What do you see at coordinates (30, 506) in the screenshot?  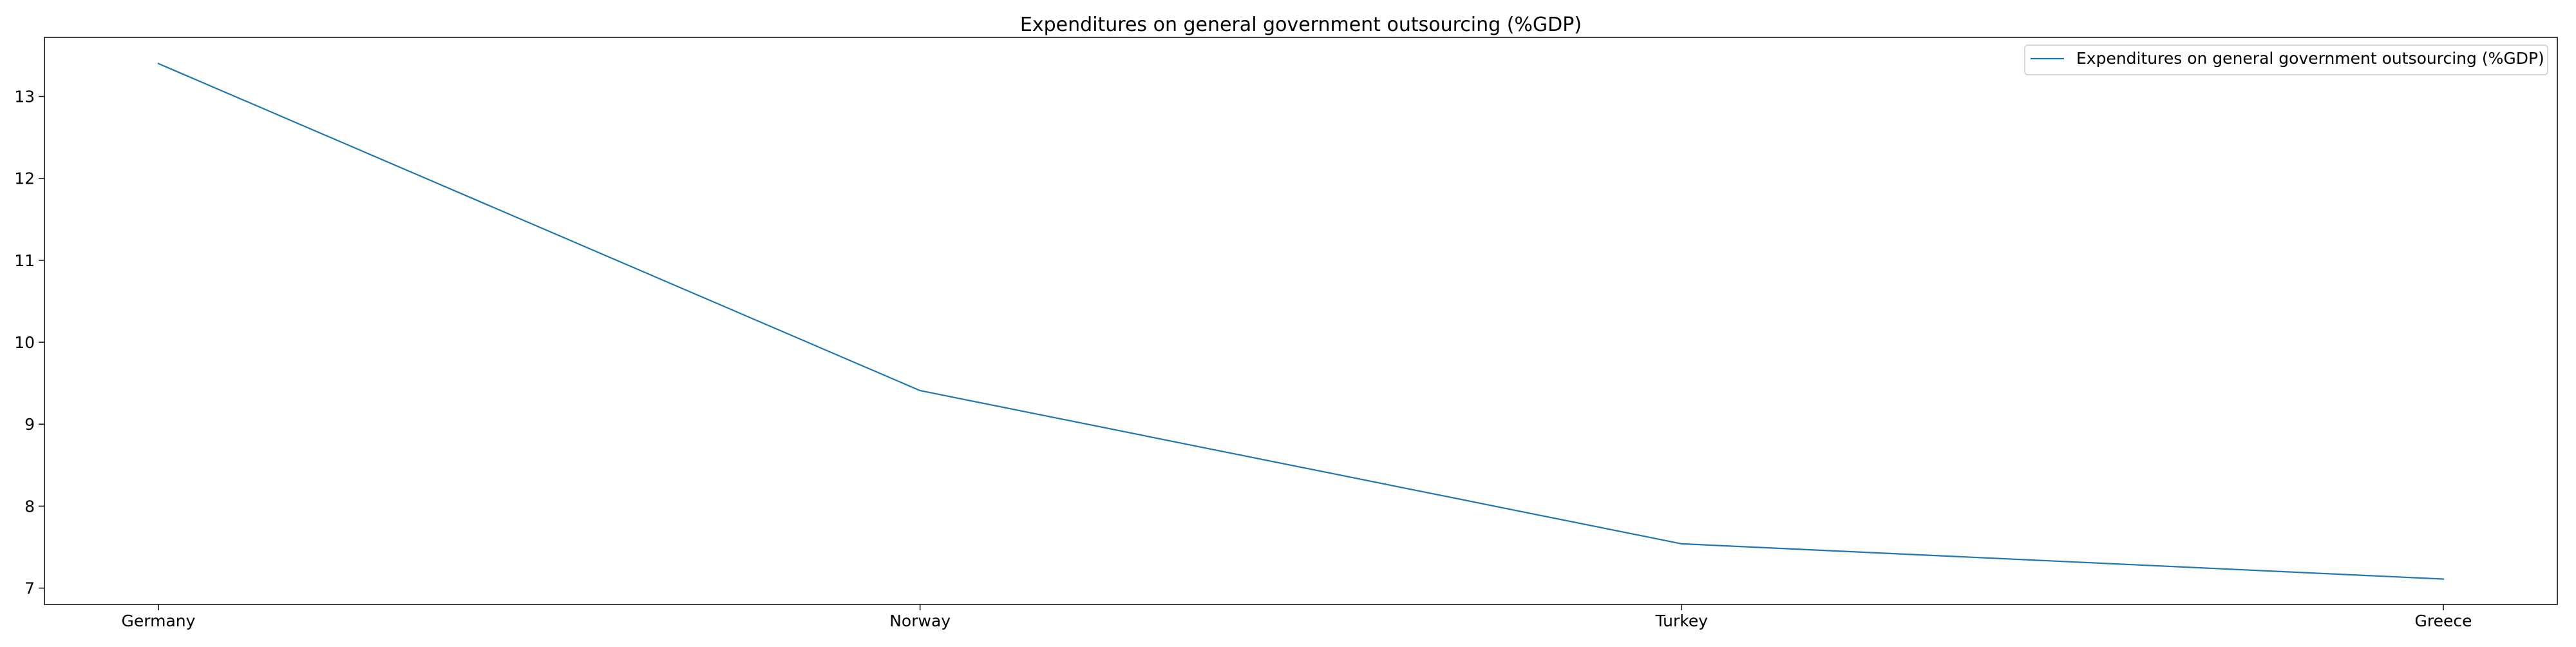 I see `y-tick-label: 8` at bounding box center [30, 506].